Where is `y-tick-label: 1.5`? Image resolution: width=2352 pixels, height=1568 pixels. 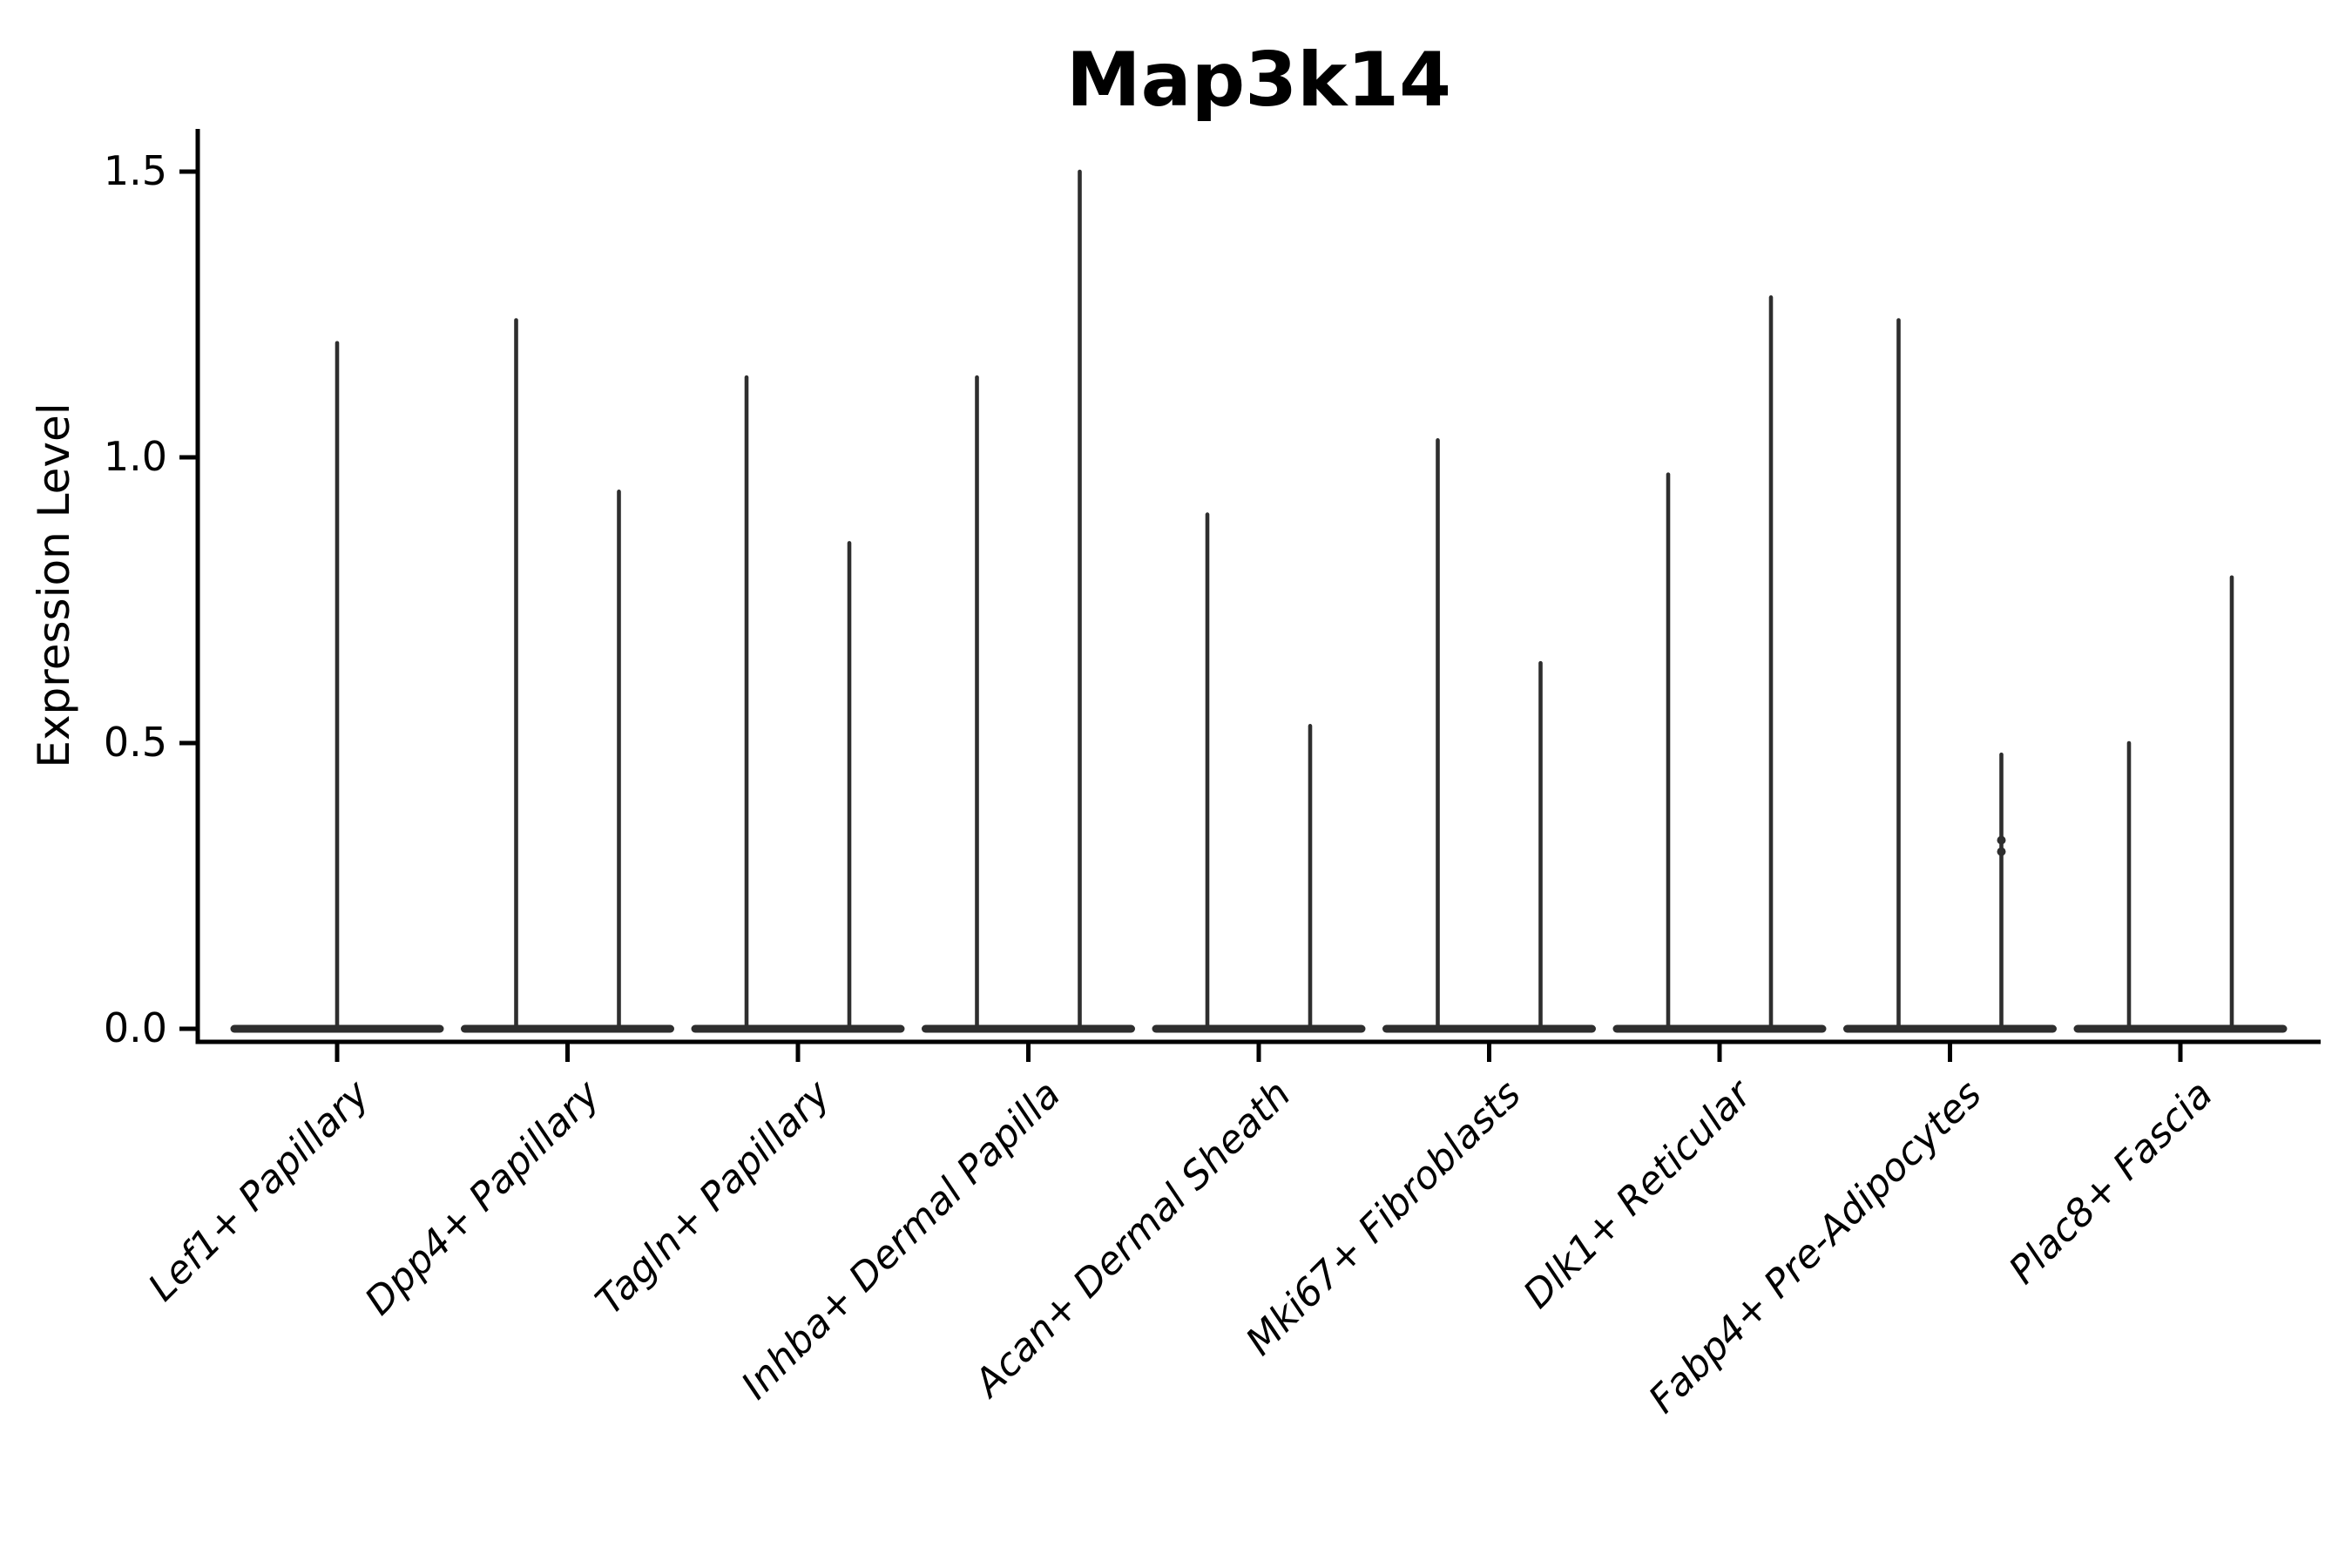 y-tick-label: 1.5 is located at coordinates (135, 171).